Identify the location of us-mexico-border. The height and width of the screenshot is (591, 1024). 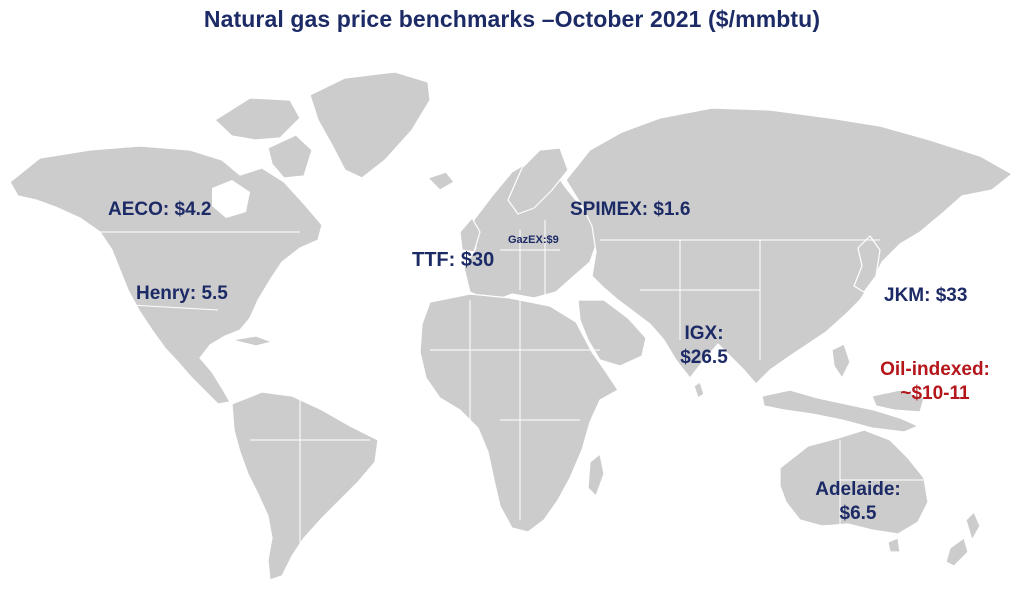
(174, 307).